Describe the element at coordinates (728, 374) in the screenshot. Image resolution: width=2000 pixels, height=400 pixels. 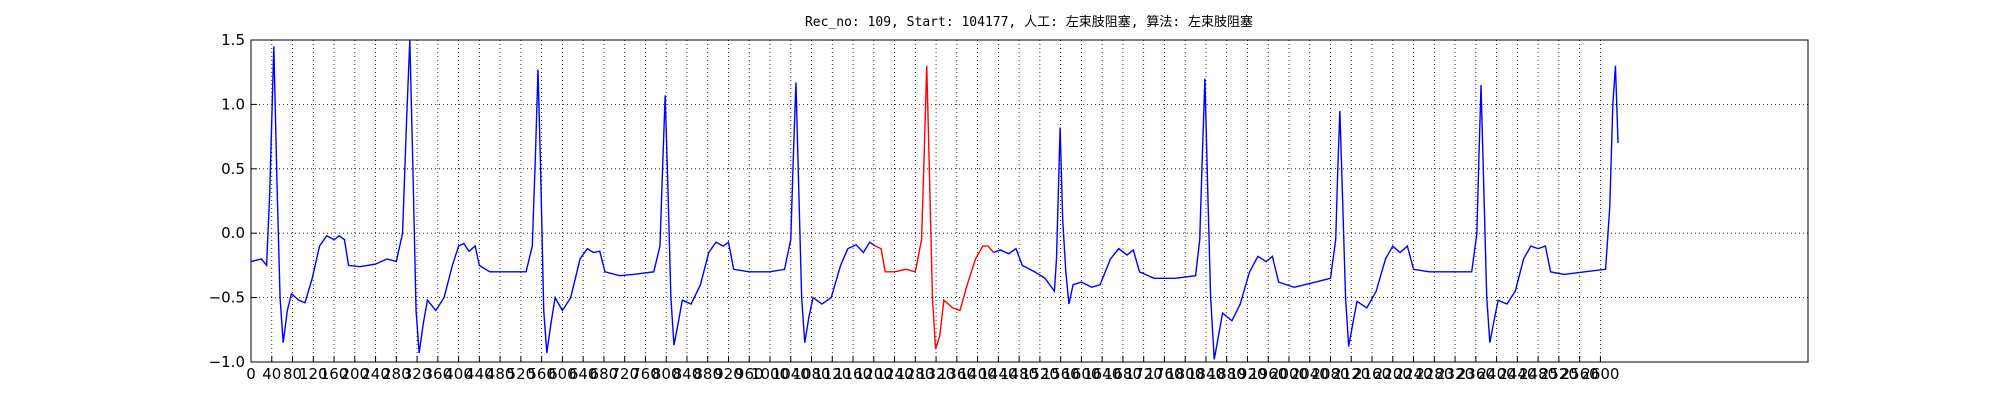
I see `x-tick-label: 920` at that location.